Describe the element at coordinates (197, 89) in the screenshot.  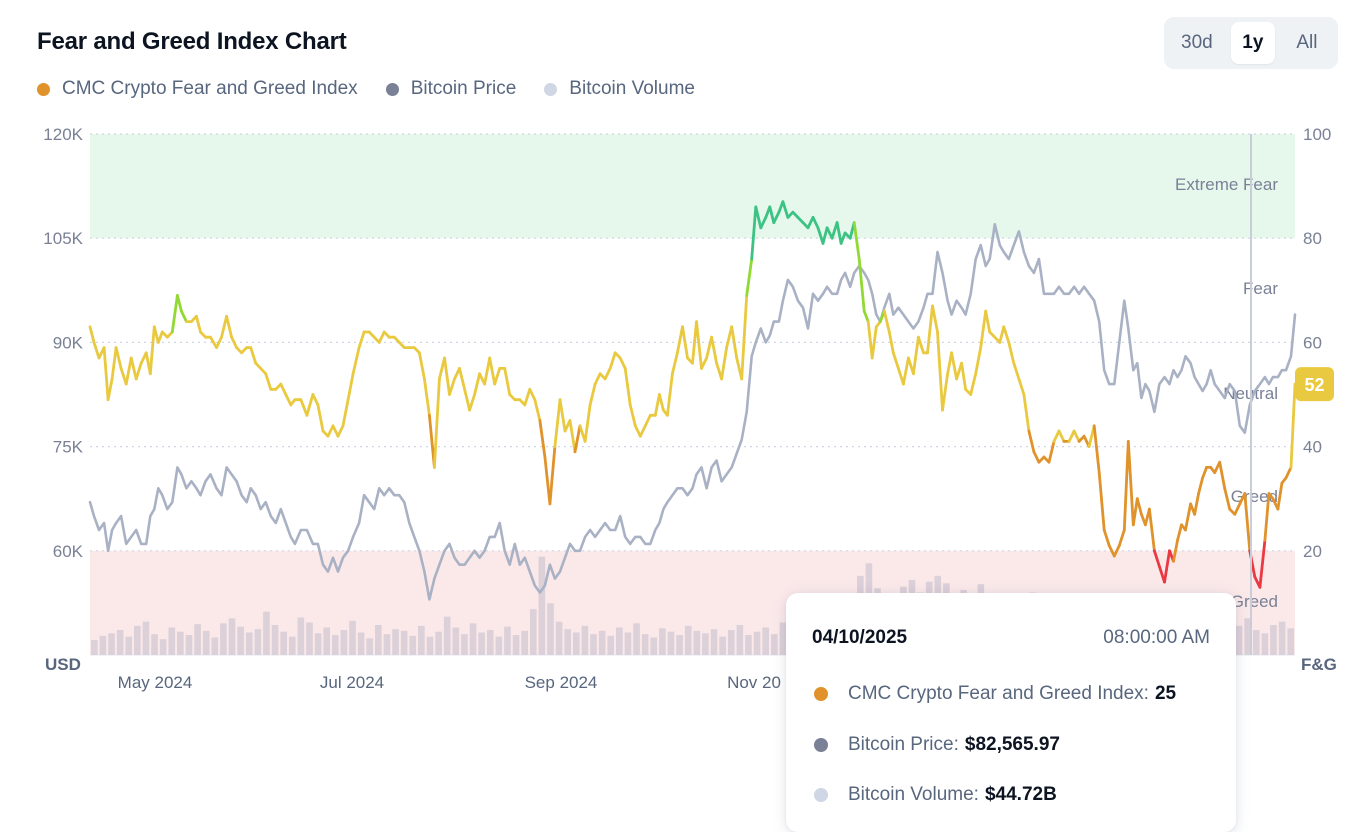
I see `legend-fear-greed: CMC Crypto Fear and Greed Index` at that location.